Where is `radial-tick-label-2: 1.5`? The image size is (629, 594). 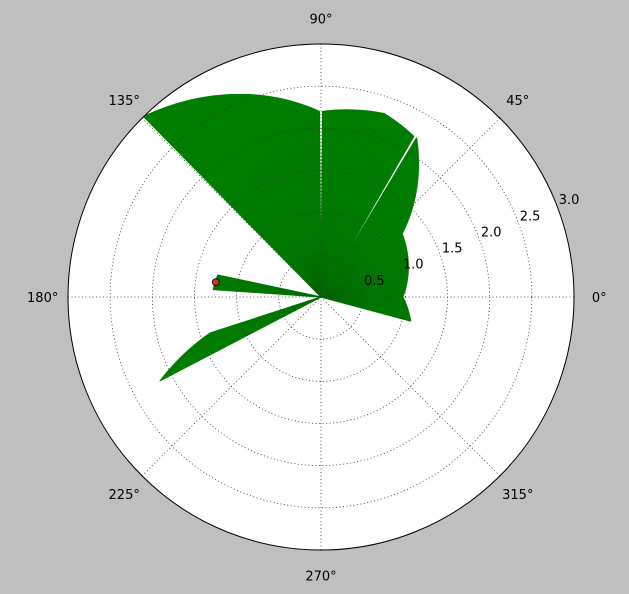 radial-tick-label-2: 1.5 is located at coordinates (452, 249).